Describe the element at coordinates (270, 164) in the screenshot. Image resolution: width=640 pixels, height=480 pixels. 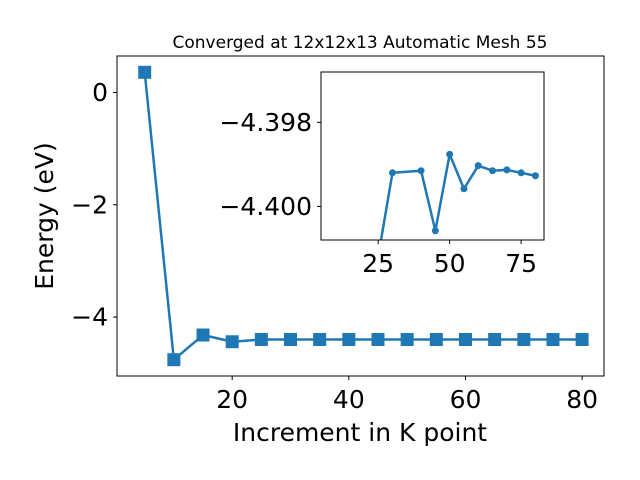
I see `inset-y-axis-ticks: −4.400 −4.398` at that location.